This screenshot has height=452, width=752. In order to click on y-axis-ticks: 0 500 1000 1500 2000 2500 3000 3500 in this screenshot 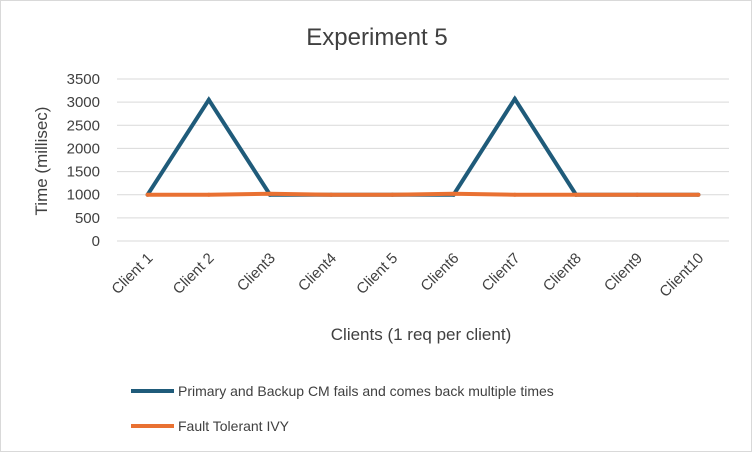, I will do `click(83, 160)`.